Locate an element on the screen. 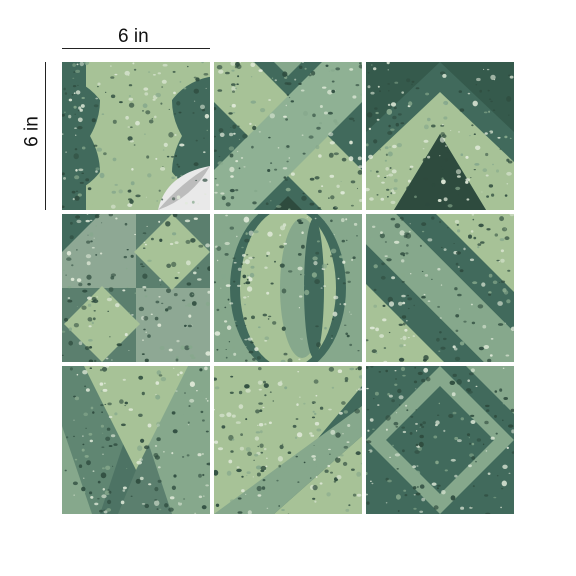 Image resolution: width=576 pixels, height=576 pixels. tile-diamond-check is located at coordinates (136, 288).